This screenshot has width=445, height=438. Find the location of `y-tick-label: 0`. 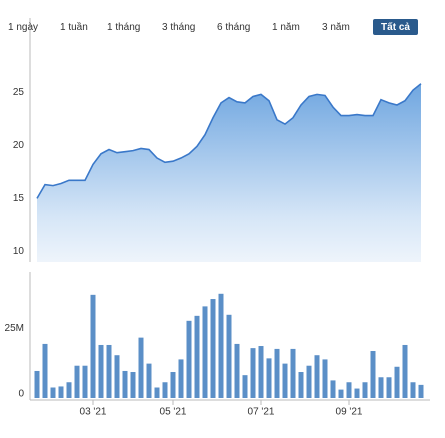

y-tick-label: 0 is located at coordinates (21, 394).